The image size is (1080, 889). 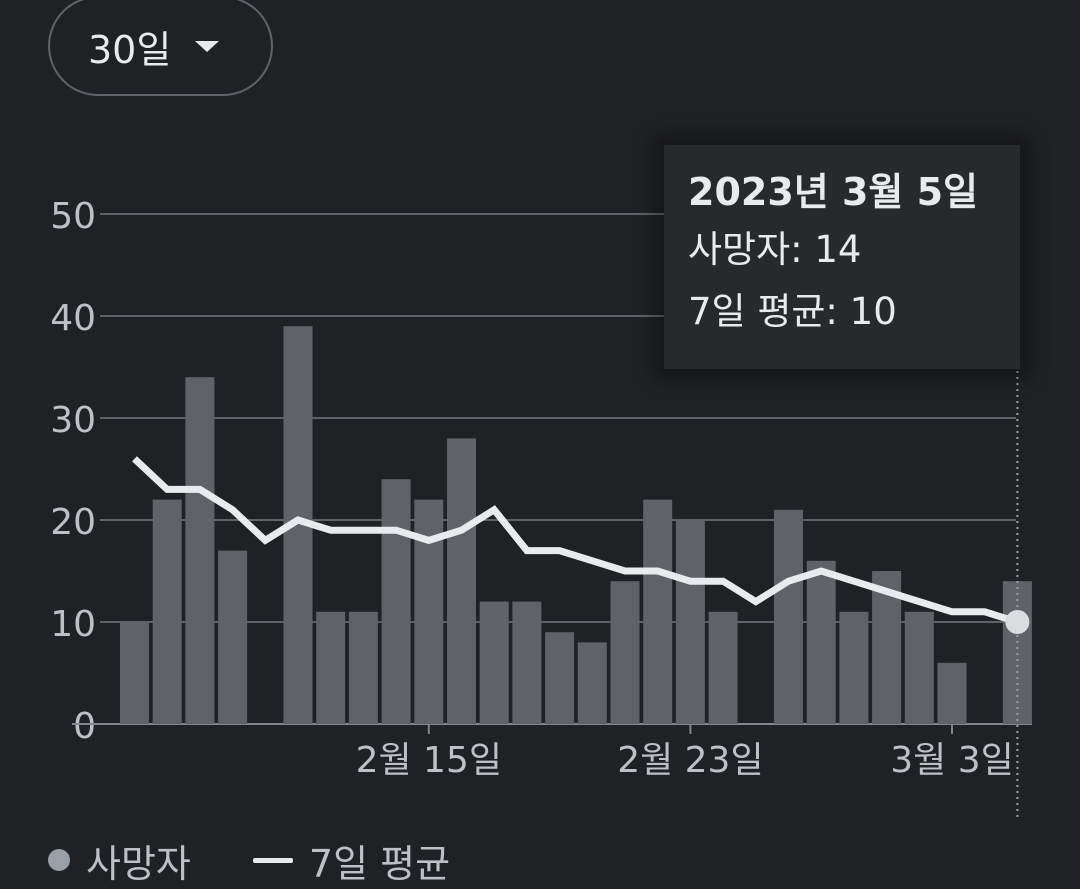 What do you see at coordinates (952, 760) in the screenshot?
I see `x-tick-label: 3월 3일` at bounding box center [952, 760].